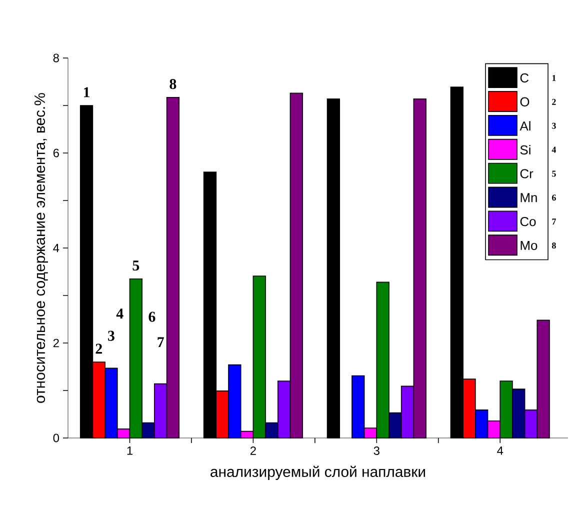  What do you see at coordinates (56, 153) in the screenshot?
I see `y-tick-label: 6` at bounding box center [56, 153].